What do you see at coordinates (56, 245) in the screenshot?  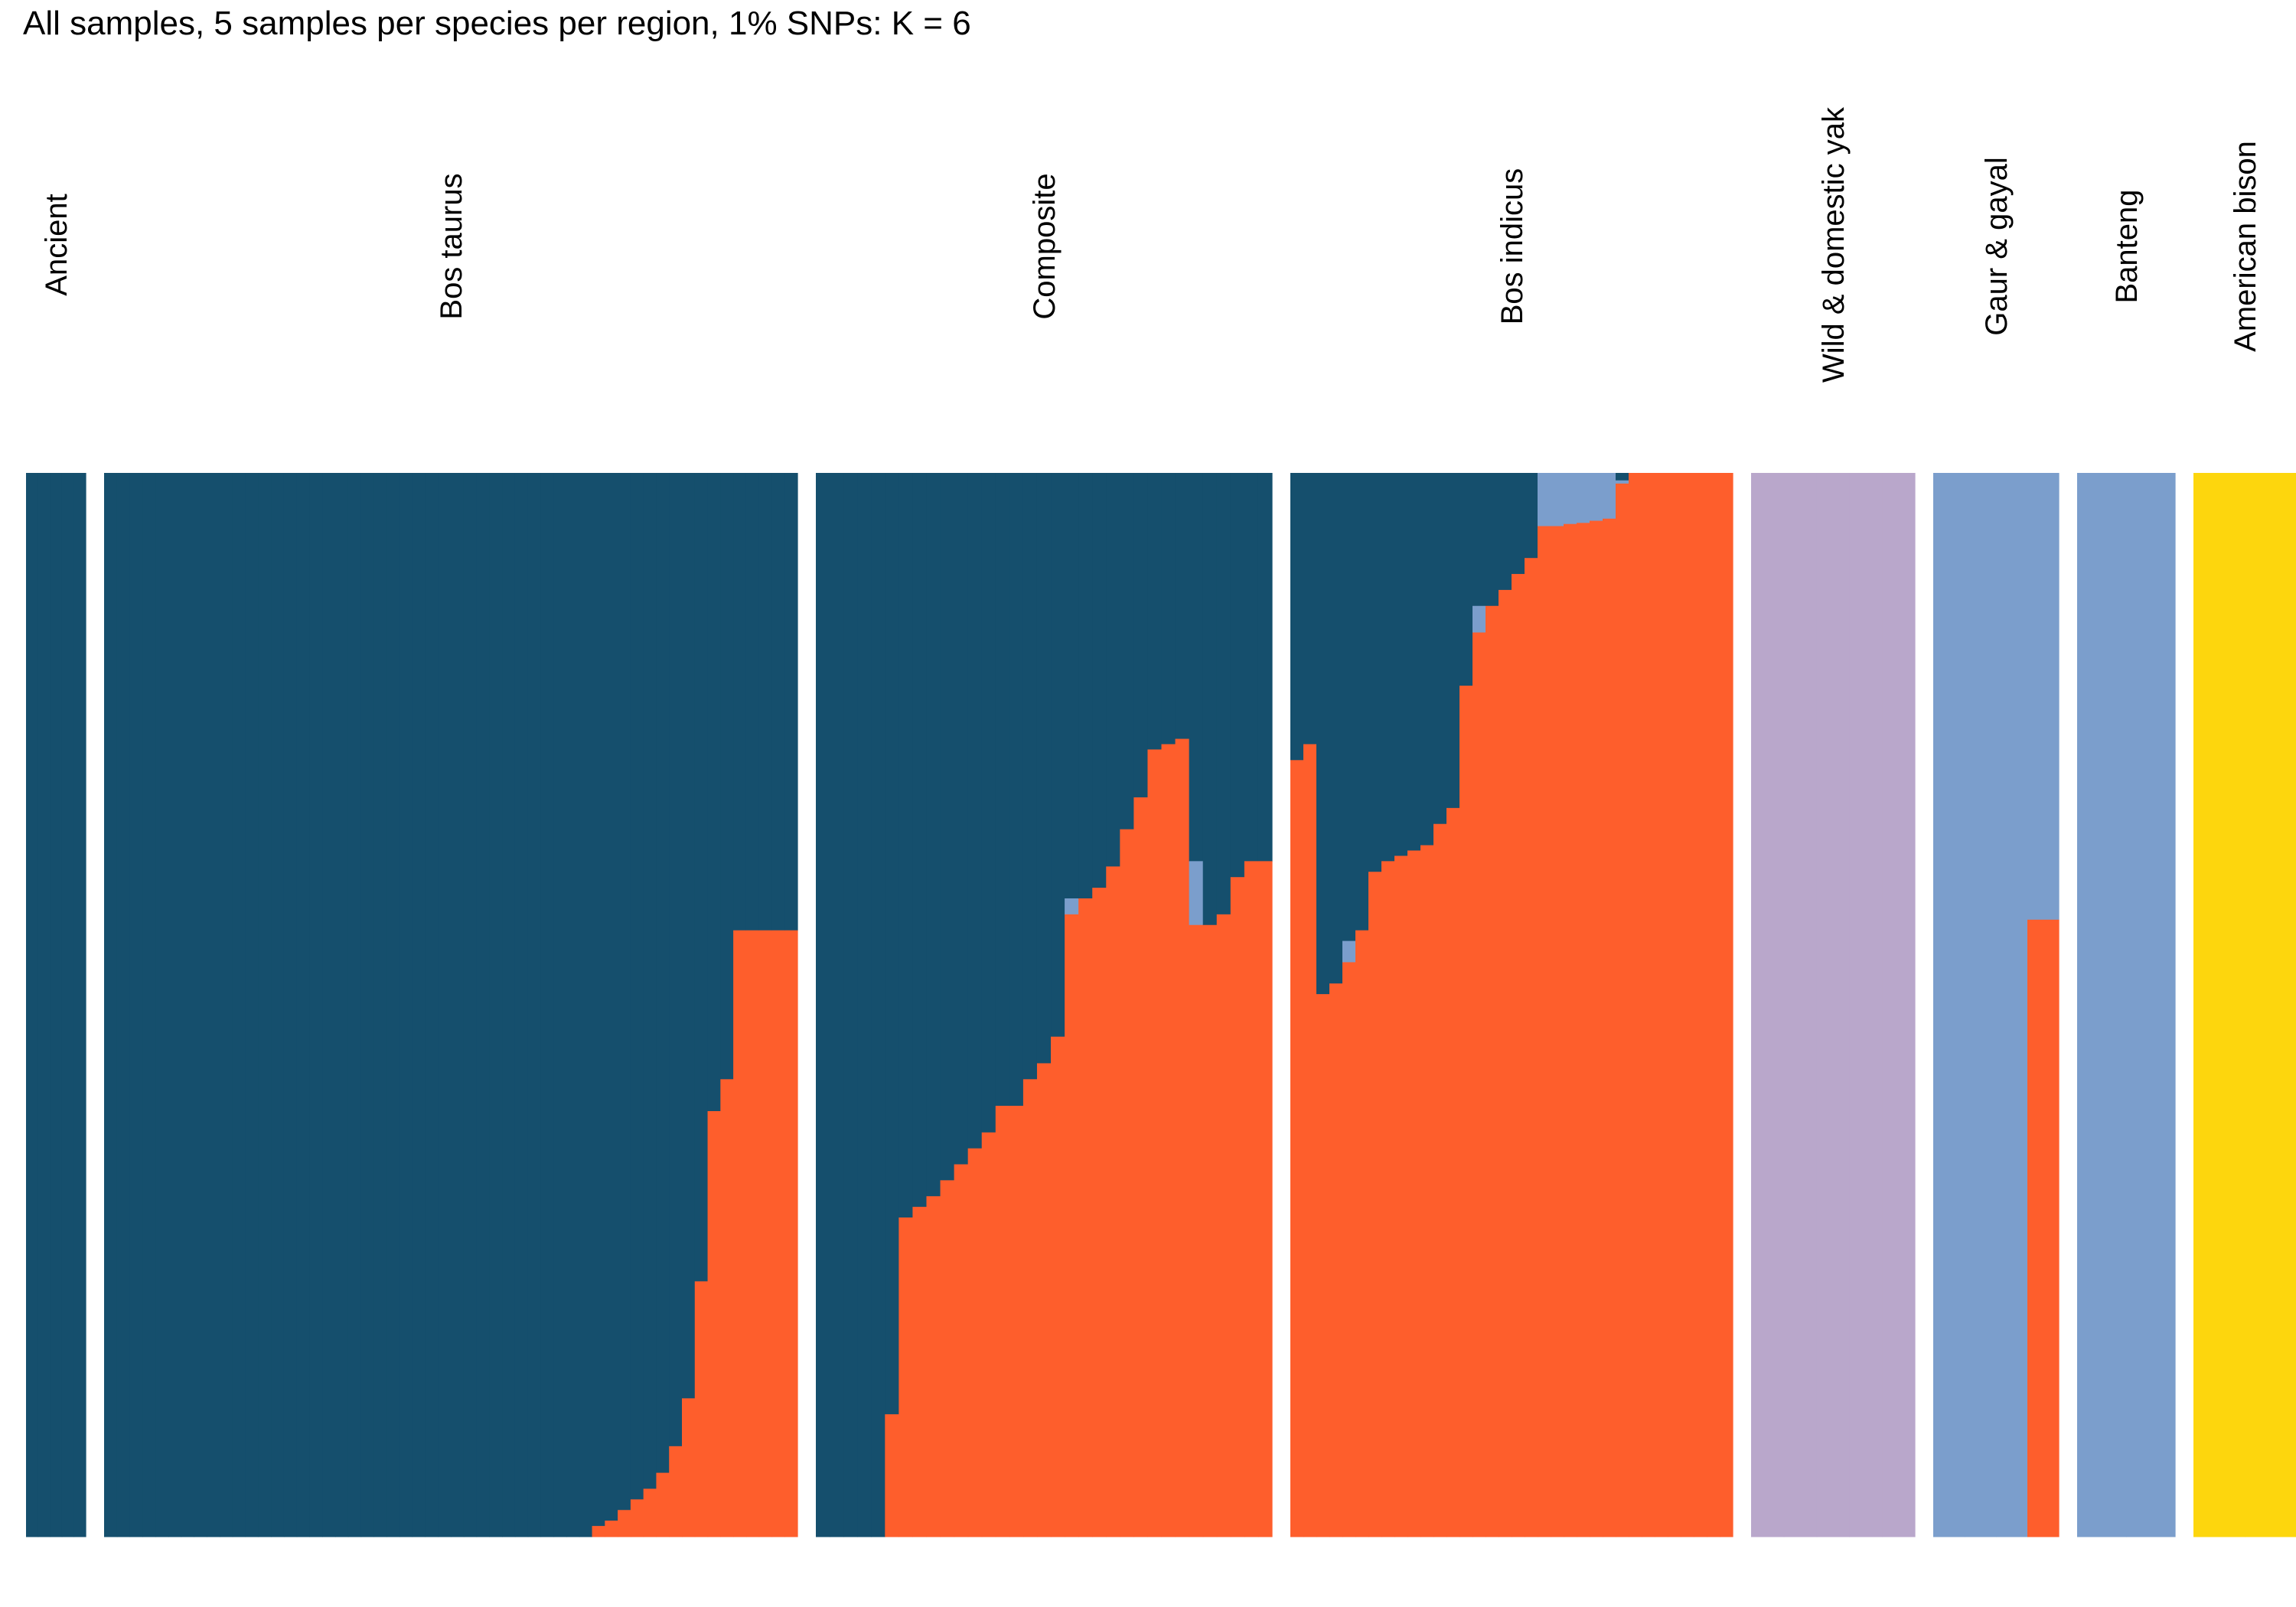 I see `group-label: Ancient` at bounding box center [56, 245].